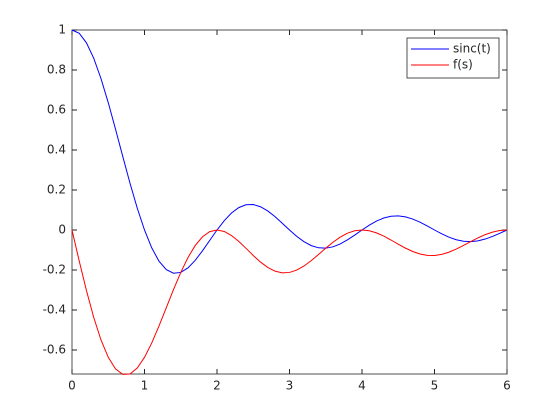 This screenshot has width=560, height=420. What do you see at coordinates (507, 386) in the screenshot?
I see `x-tick-label: 6` at bounding box center [507, 386].